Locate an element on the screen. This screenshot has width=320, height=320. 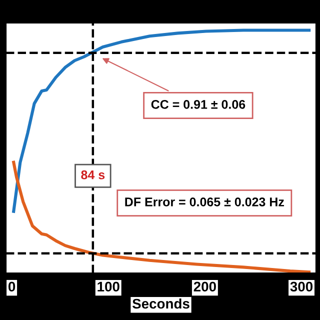
x-tick-label: 300 is located at coordinates (301, 287).